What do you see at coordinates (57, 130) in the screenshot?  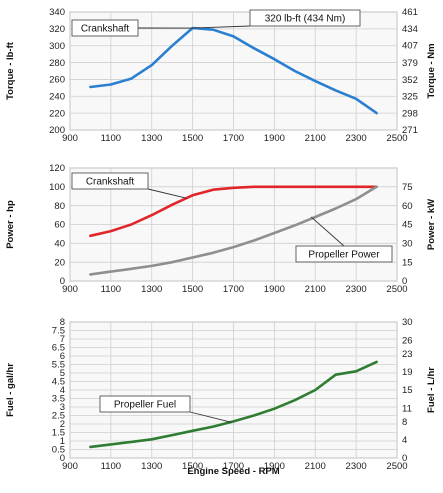 I see `y-tick-label: 200` at bounding box center [57, 130].